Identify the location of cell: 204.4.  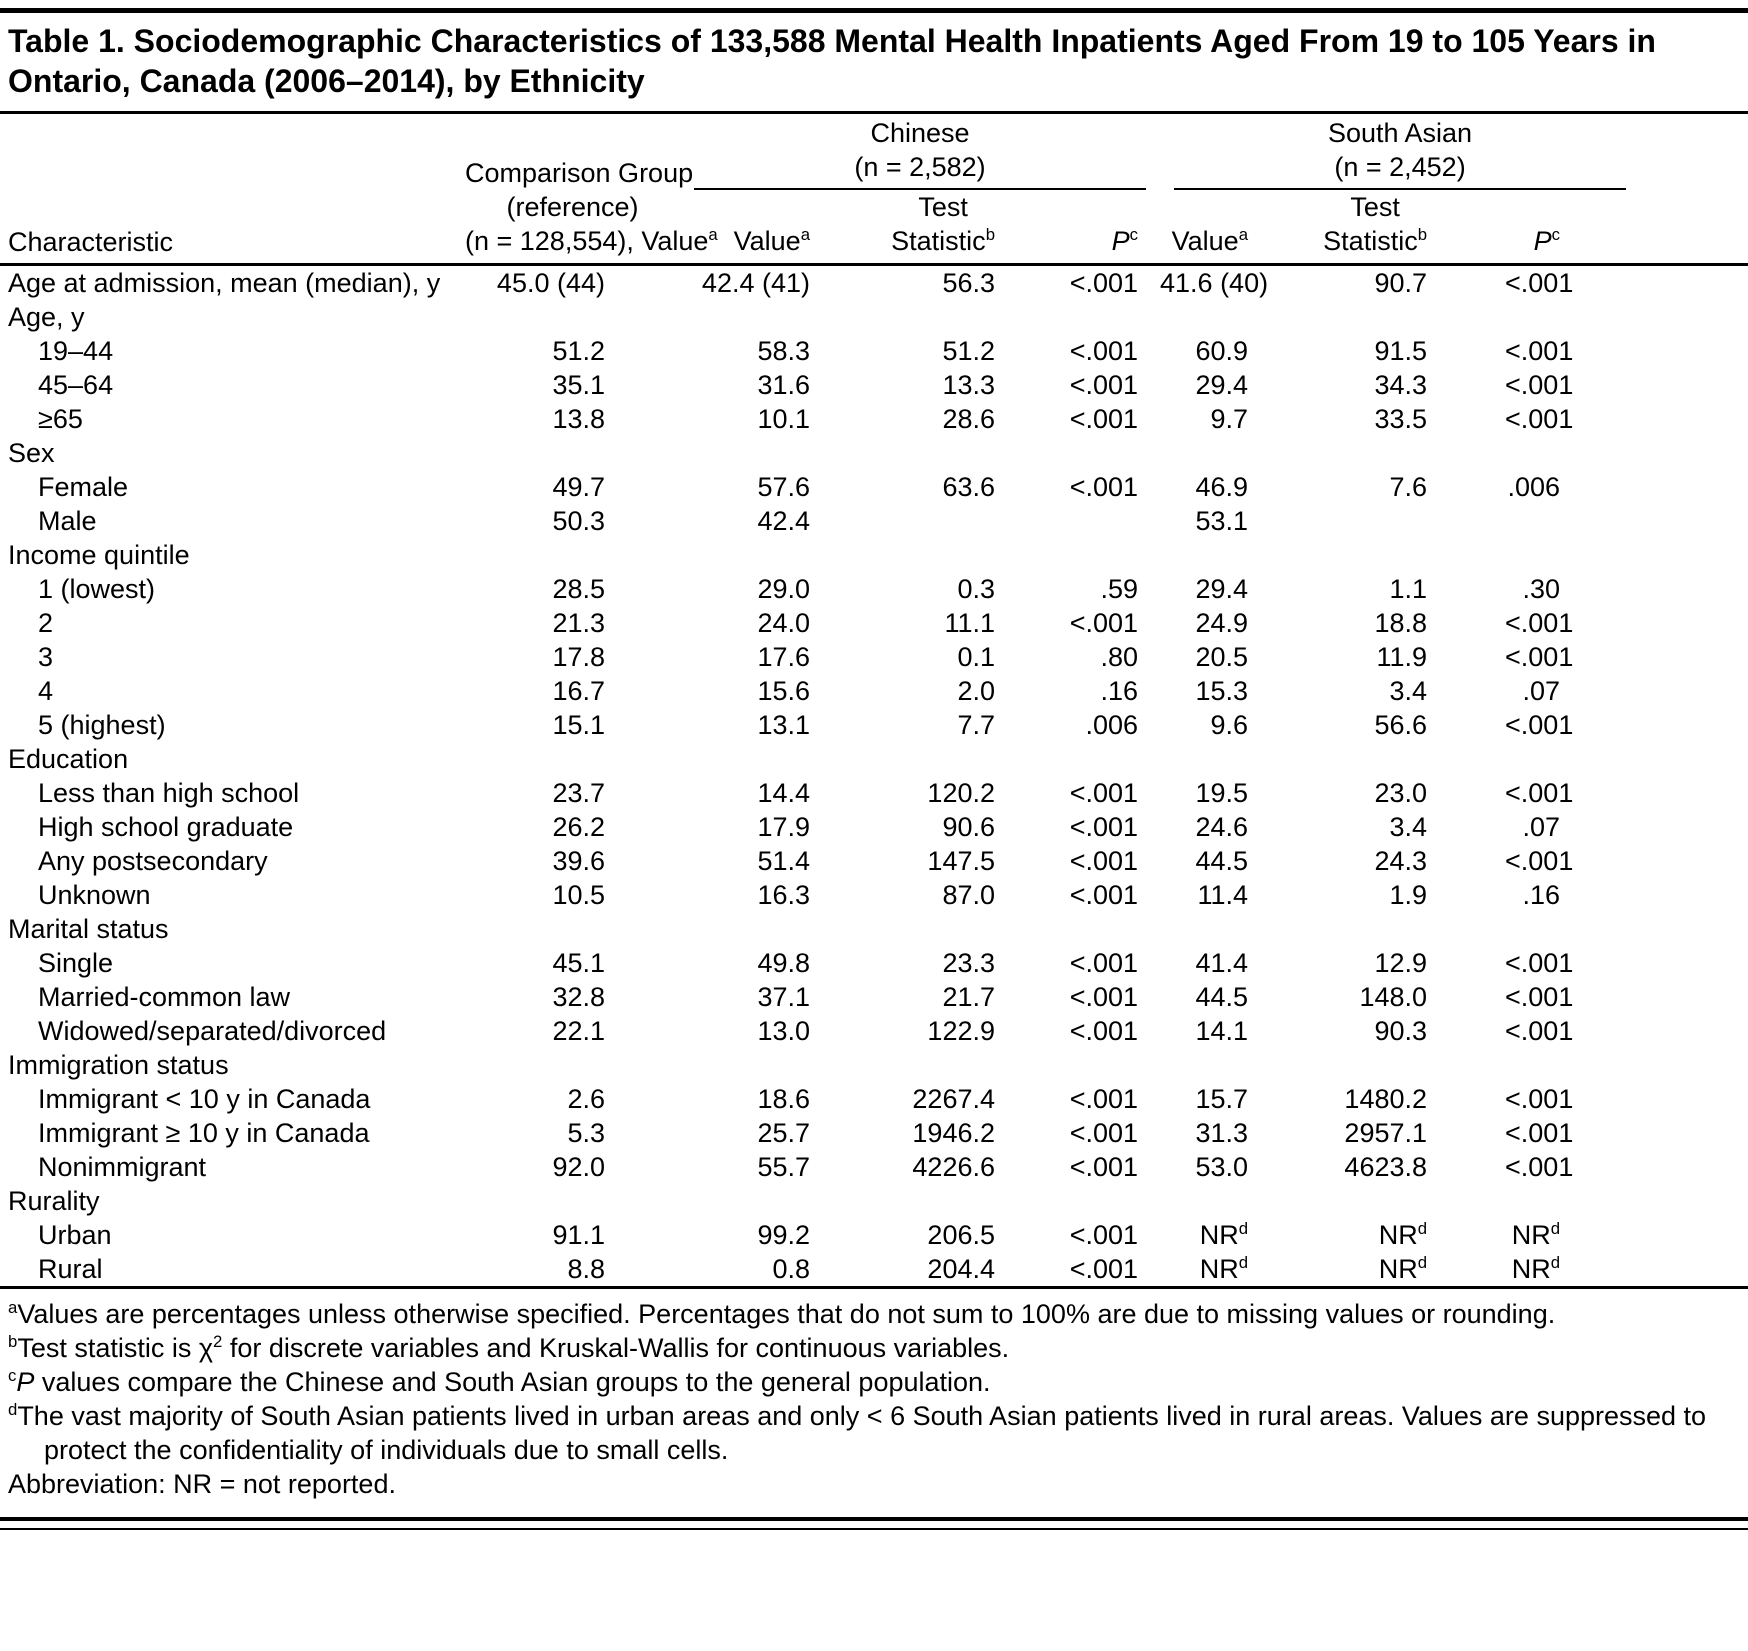
(932, 1270).